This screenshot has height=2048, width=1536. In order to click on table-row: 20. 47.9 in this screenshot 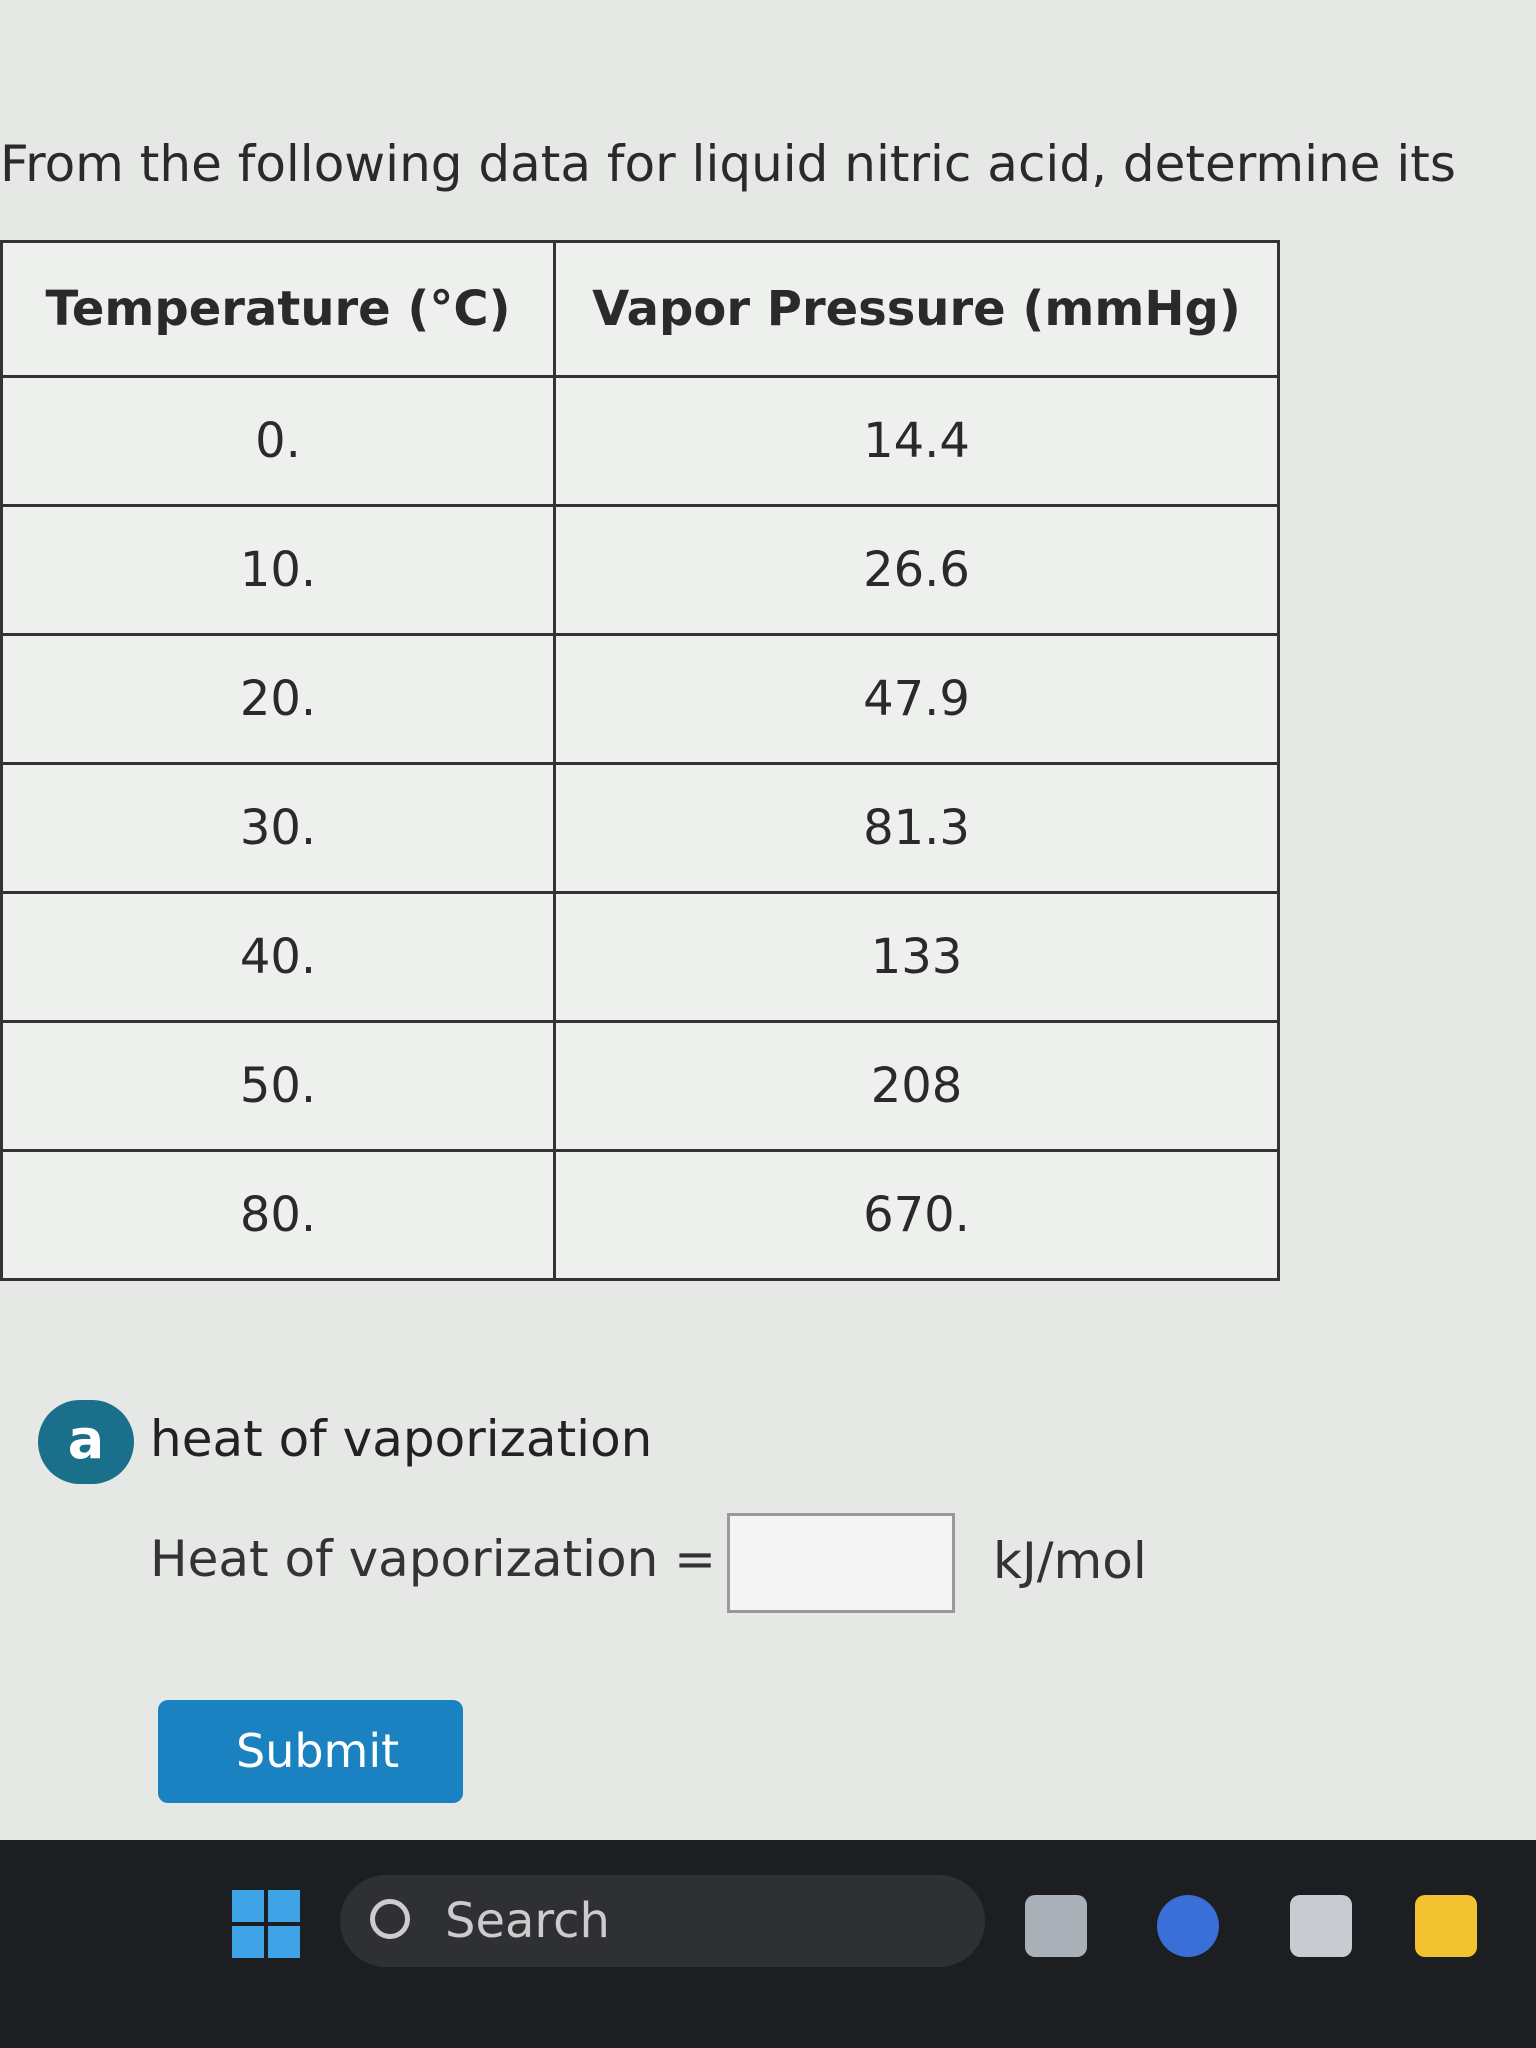, I will do `click(640, 699)`.